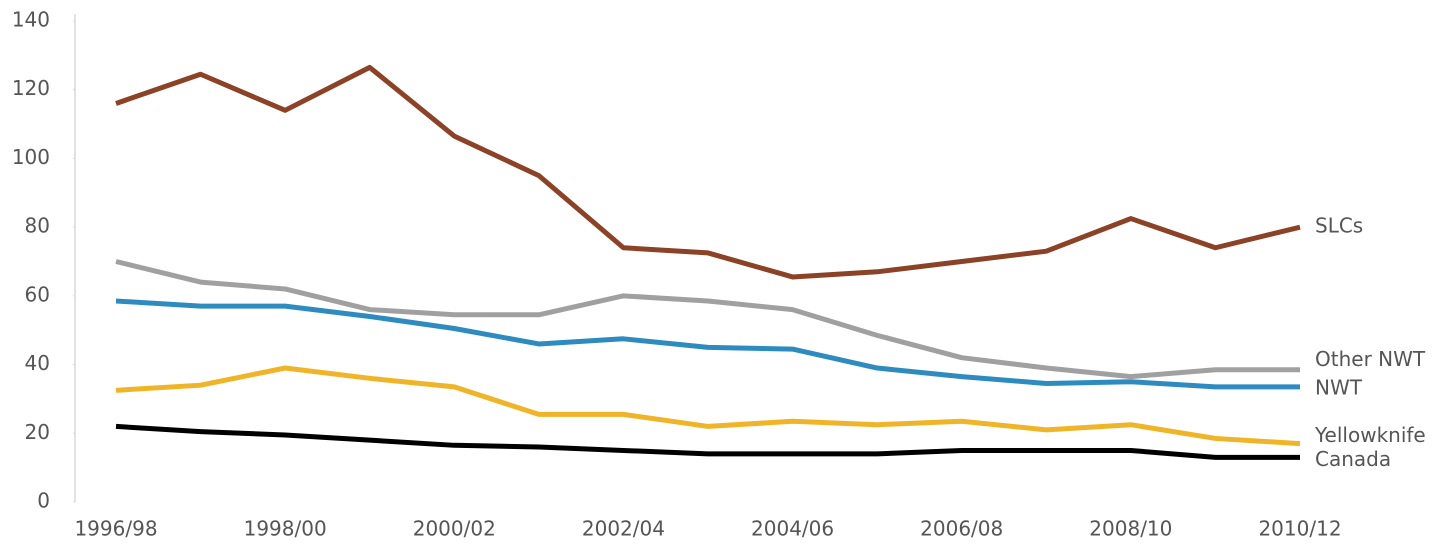  Describe the element at coordinates (37, 363) in the screenshot. I see `y-tick-label: 40` at that location.